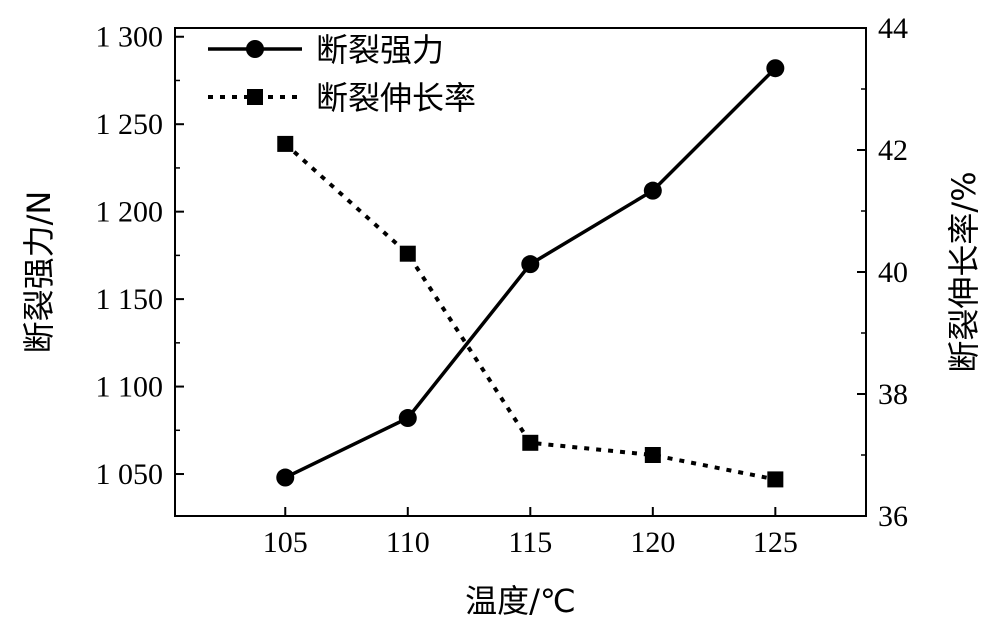  Describe the element at coordinates (893, 28) in the screenshot. I see `y-right-tick-label: 44` at that location.